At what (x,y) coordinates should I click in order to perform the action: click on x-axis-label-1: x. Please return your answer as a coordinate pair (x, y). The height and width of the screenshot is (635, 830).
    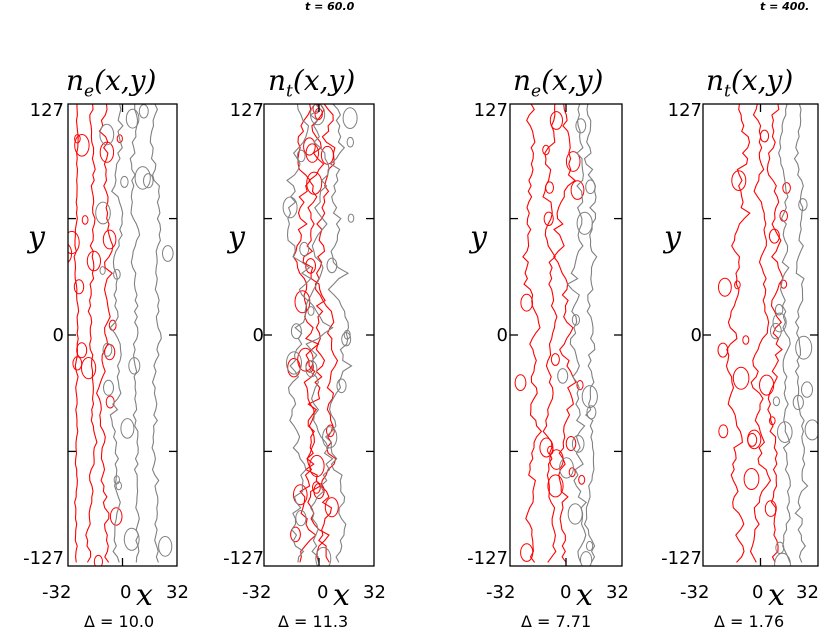
    Looking at the image, I should click on (144, 595).